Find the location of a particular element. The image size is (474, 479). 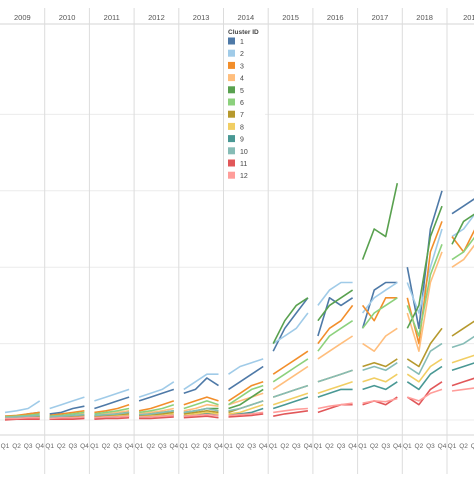

series-line-5-2018 is located at coordinates (424, 267).